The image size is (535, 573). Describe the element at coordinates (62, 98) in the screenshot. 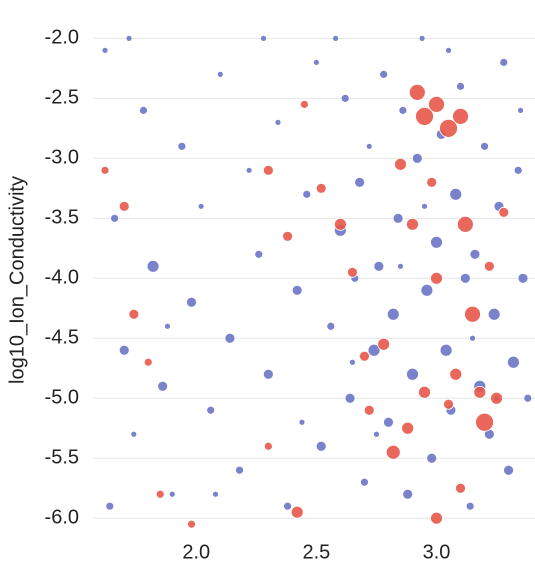

I see `y-tick-label: -2.5` at that location.